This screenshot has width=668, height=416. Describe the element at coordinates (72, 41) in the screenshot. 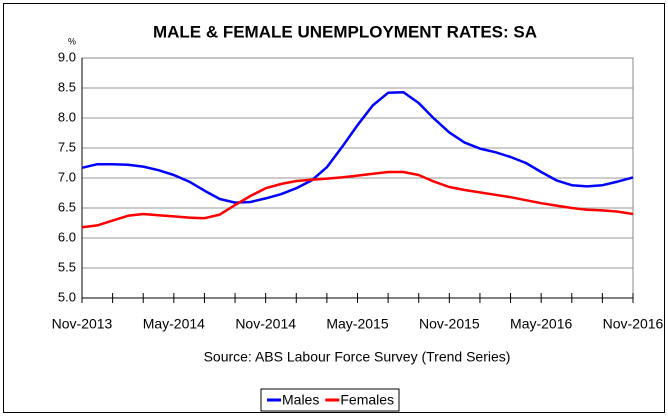

I see `y-axis-label: %` at that location.